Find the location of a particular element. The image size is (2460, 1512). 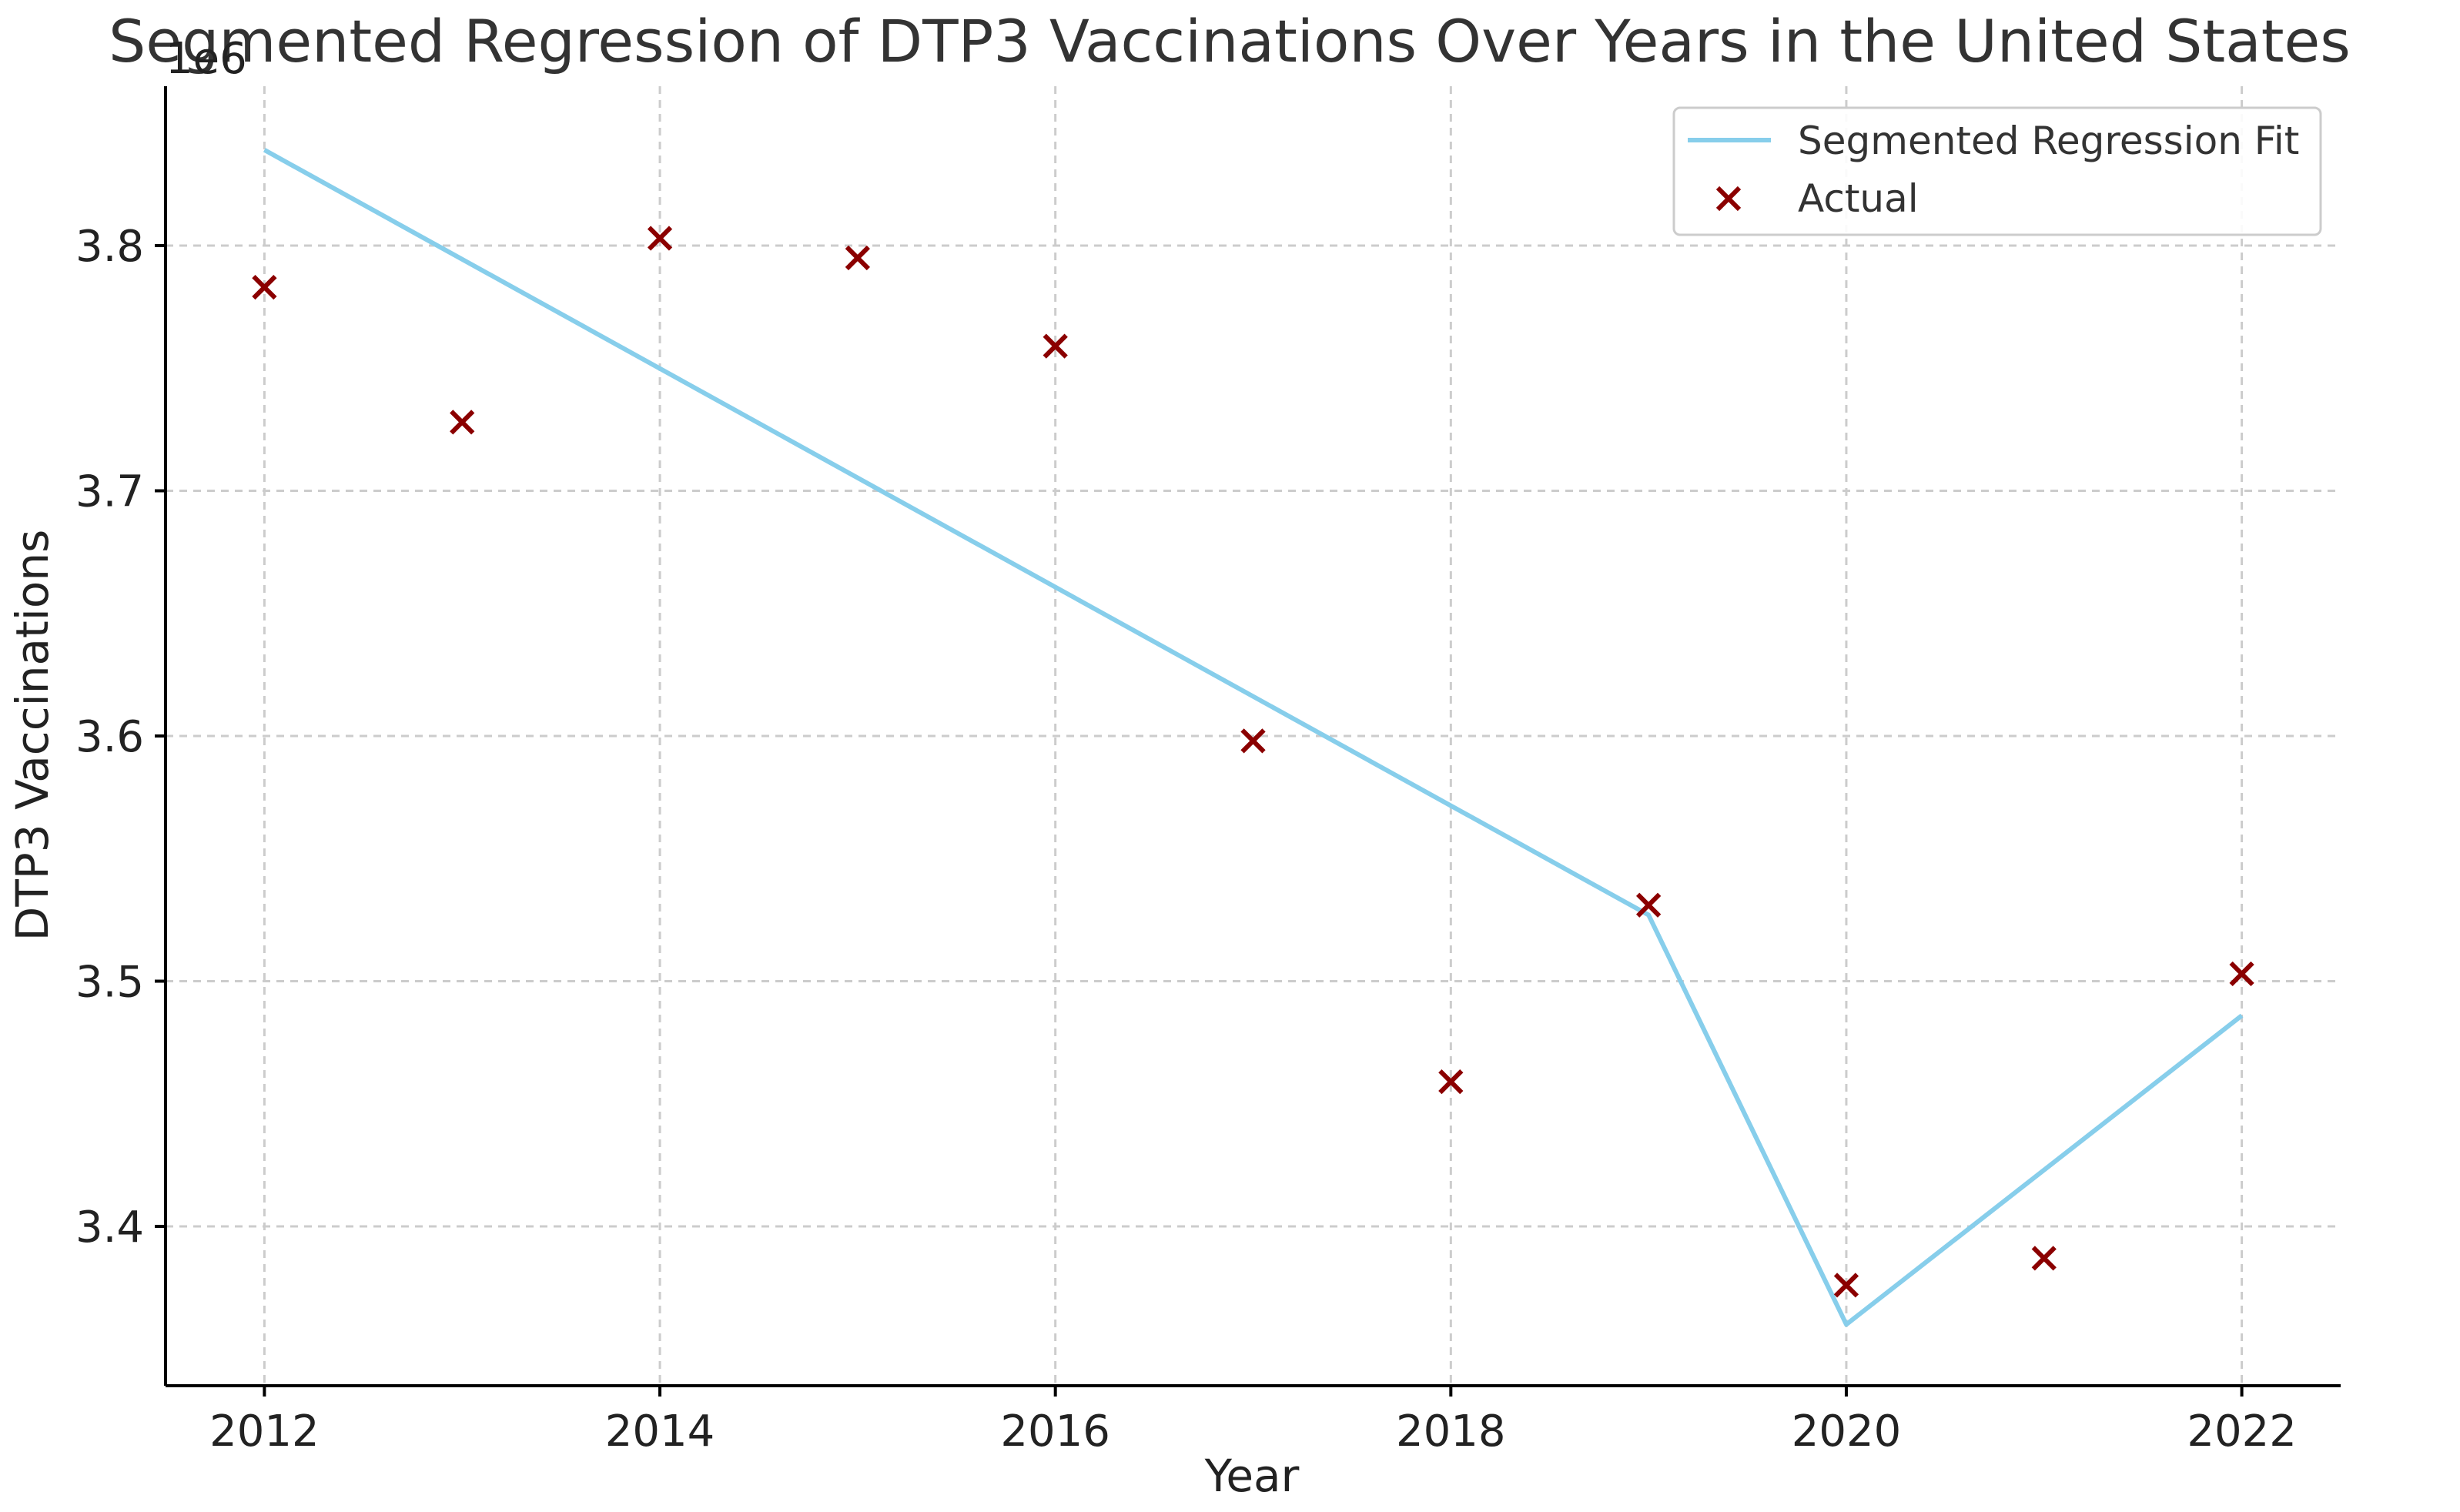

actual-point-2015 is located at coordinates (857, 258).